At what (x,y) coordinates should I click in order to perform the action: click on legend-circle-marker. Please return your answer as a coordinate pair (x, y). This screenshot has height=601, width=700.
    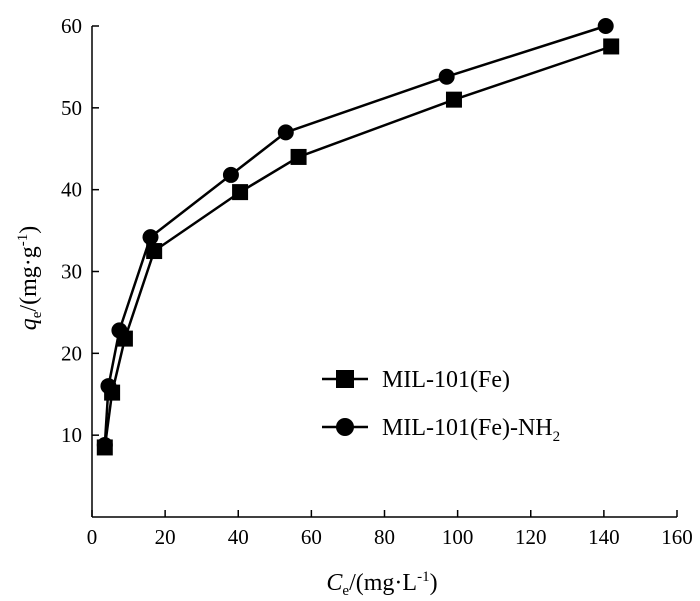
    Looking at the image, I should click on (345, 427).